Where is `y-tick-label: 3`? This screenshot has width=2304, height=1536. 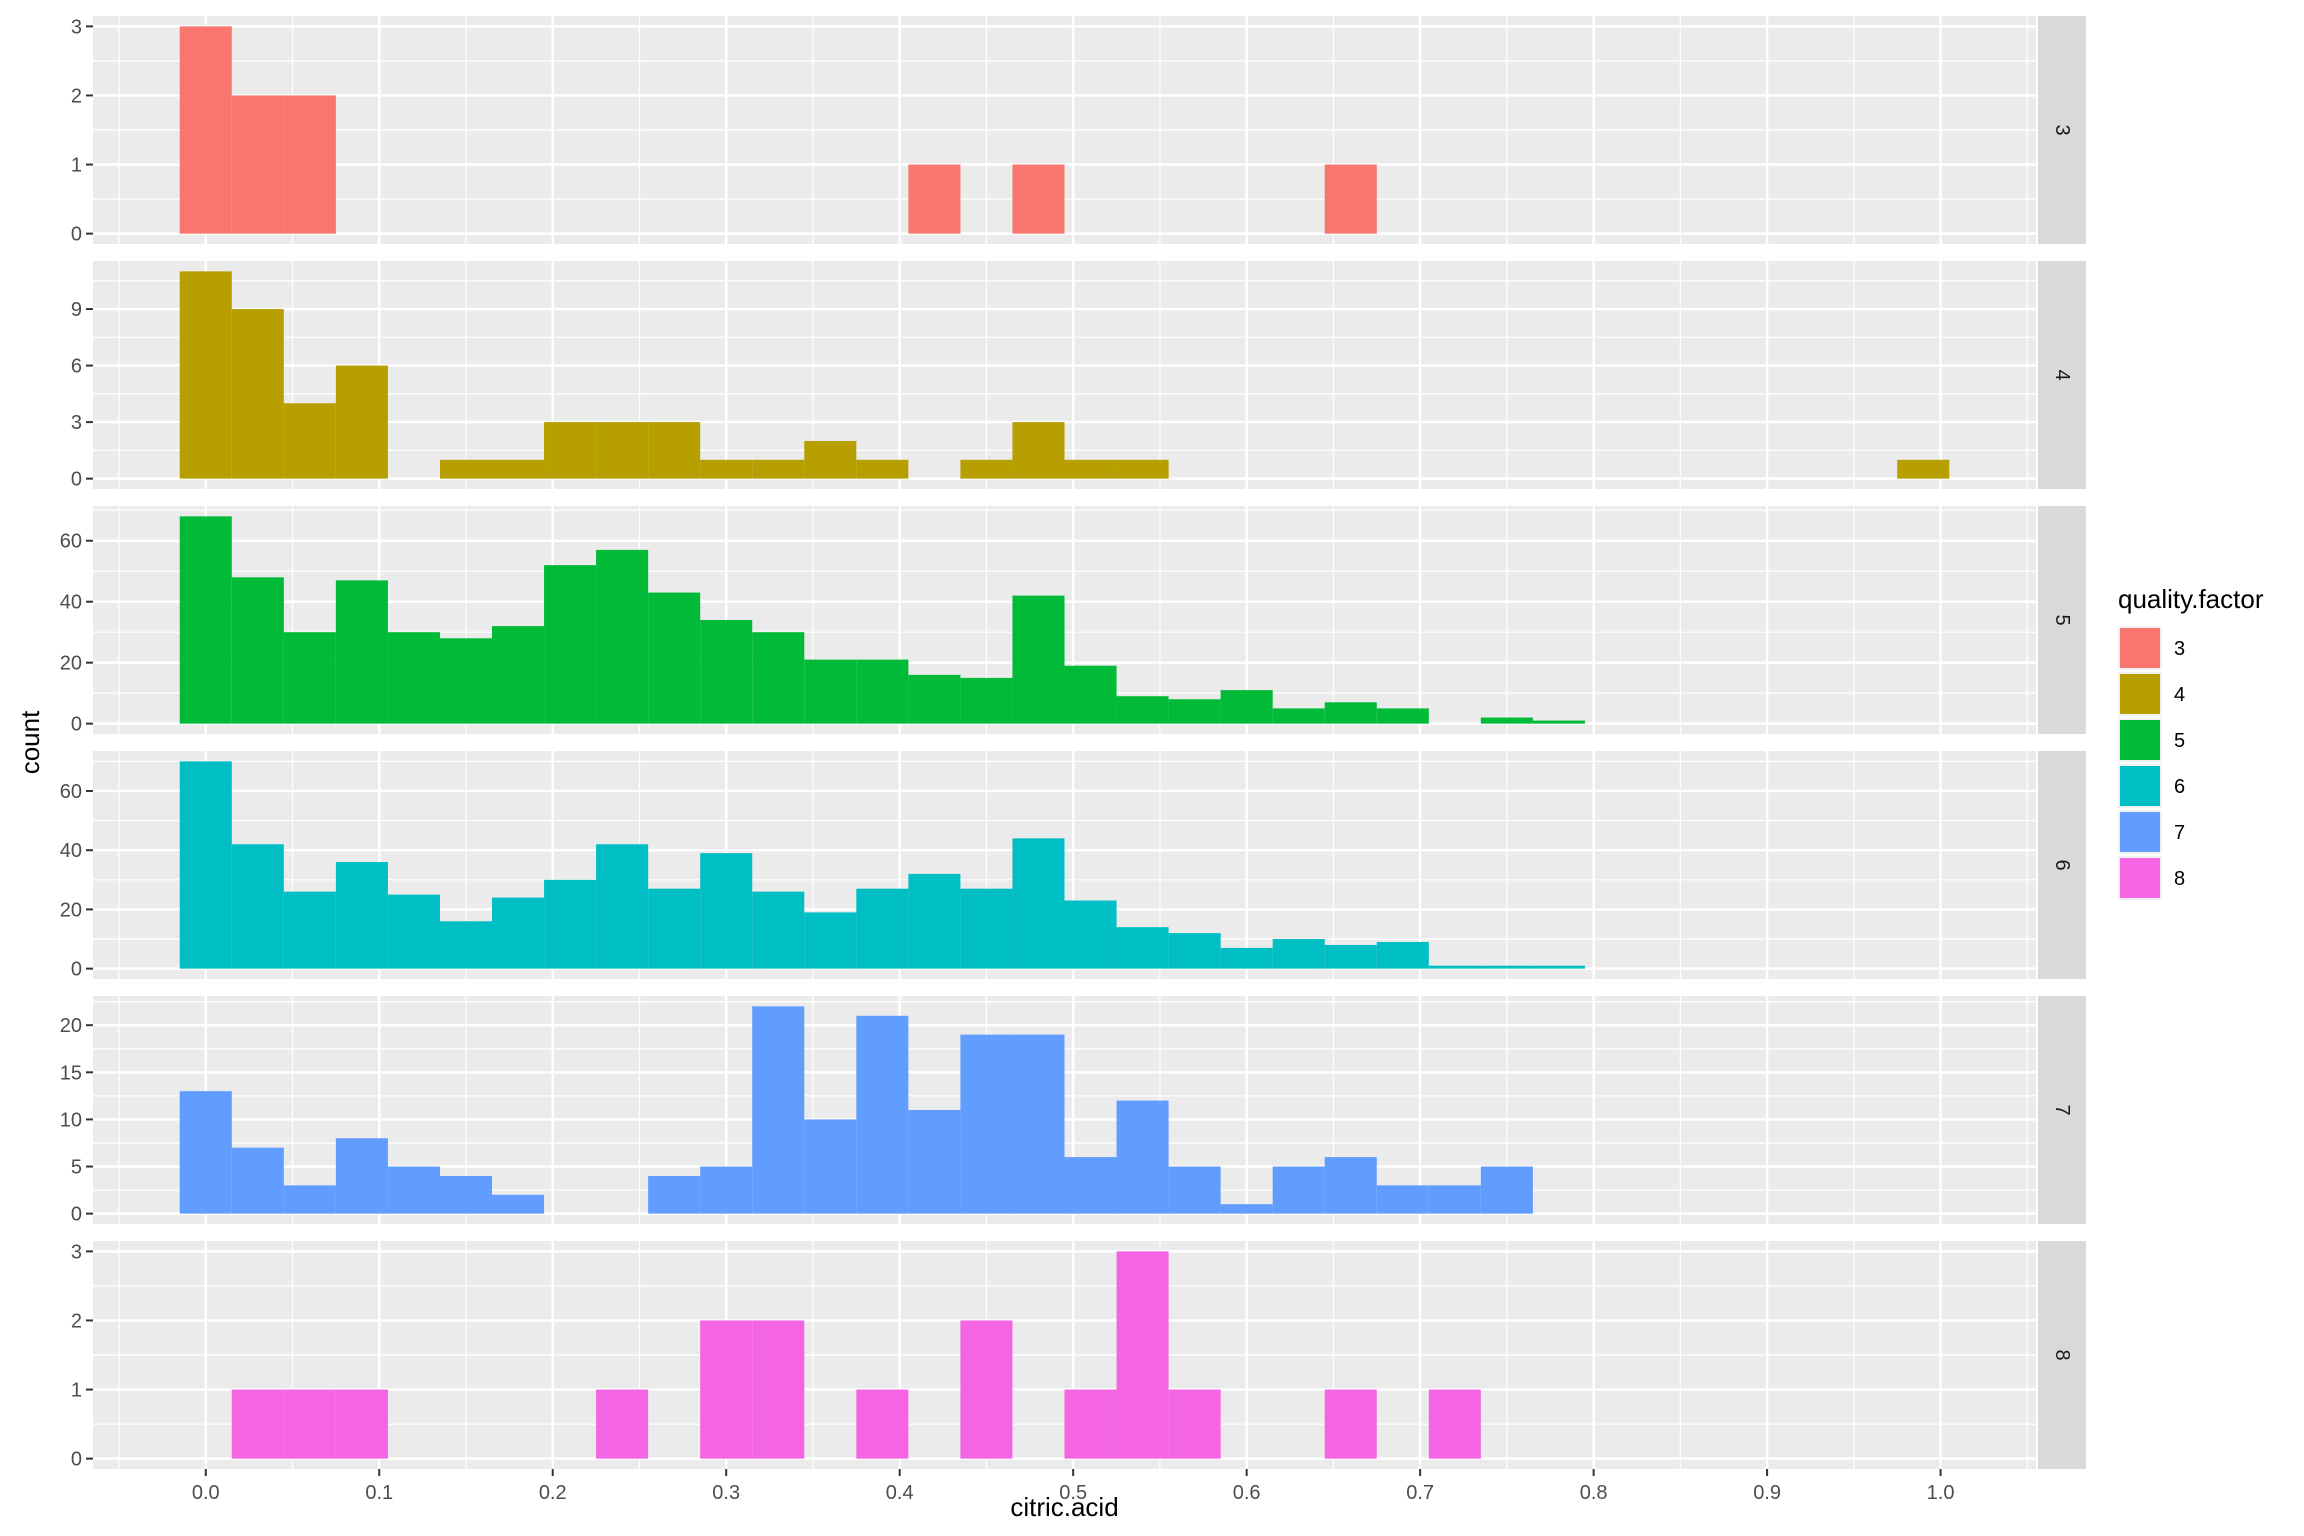
y-tick-label: 3 is located at coordinates (76, 423).